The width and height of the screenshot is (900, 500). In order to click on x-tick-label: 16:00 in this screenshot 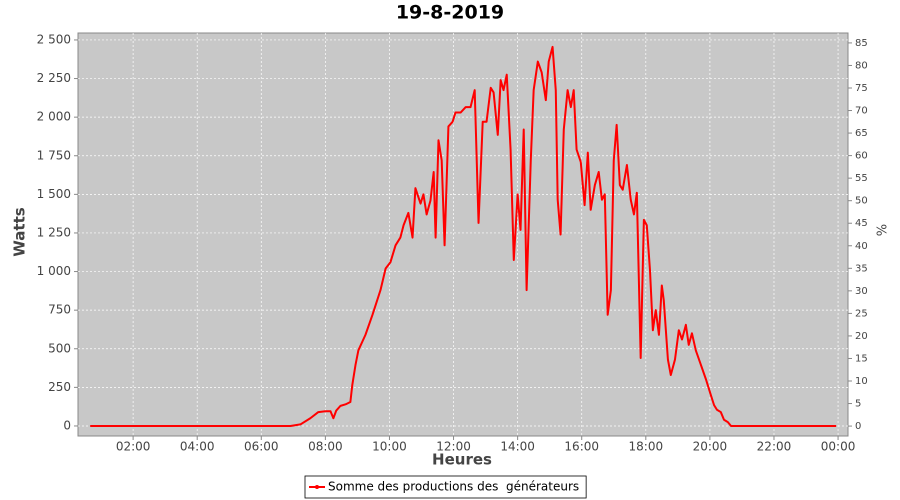, I will do `click(581, 447)`.